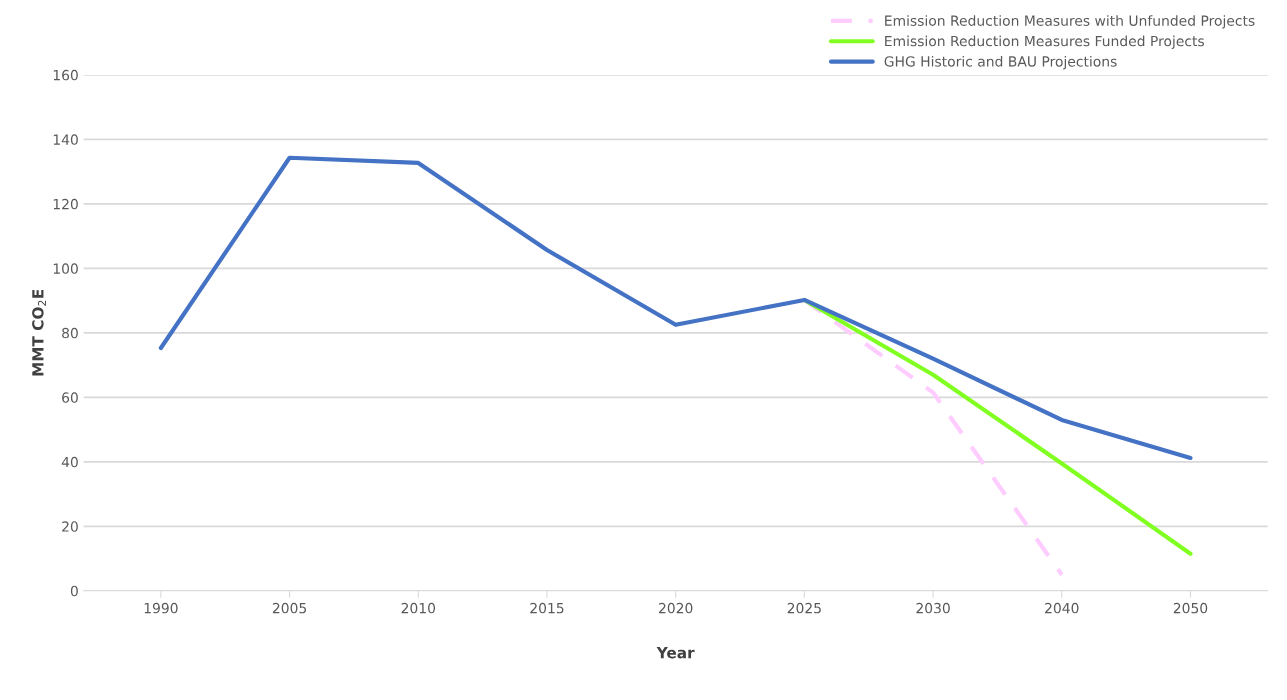 This screenshot has height=700, width=1287. Describe the element at coordinates (1062, 608) in the screenshot. I see `x-tick-label: 2040` at that location.